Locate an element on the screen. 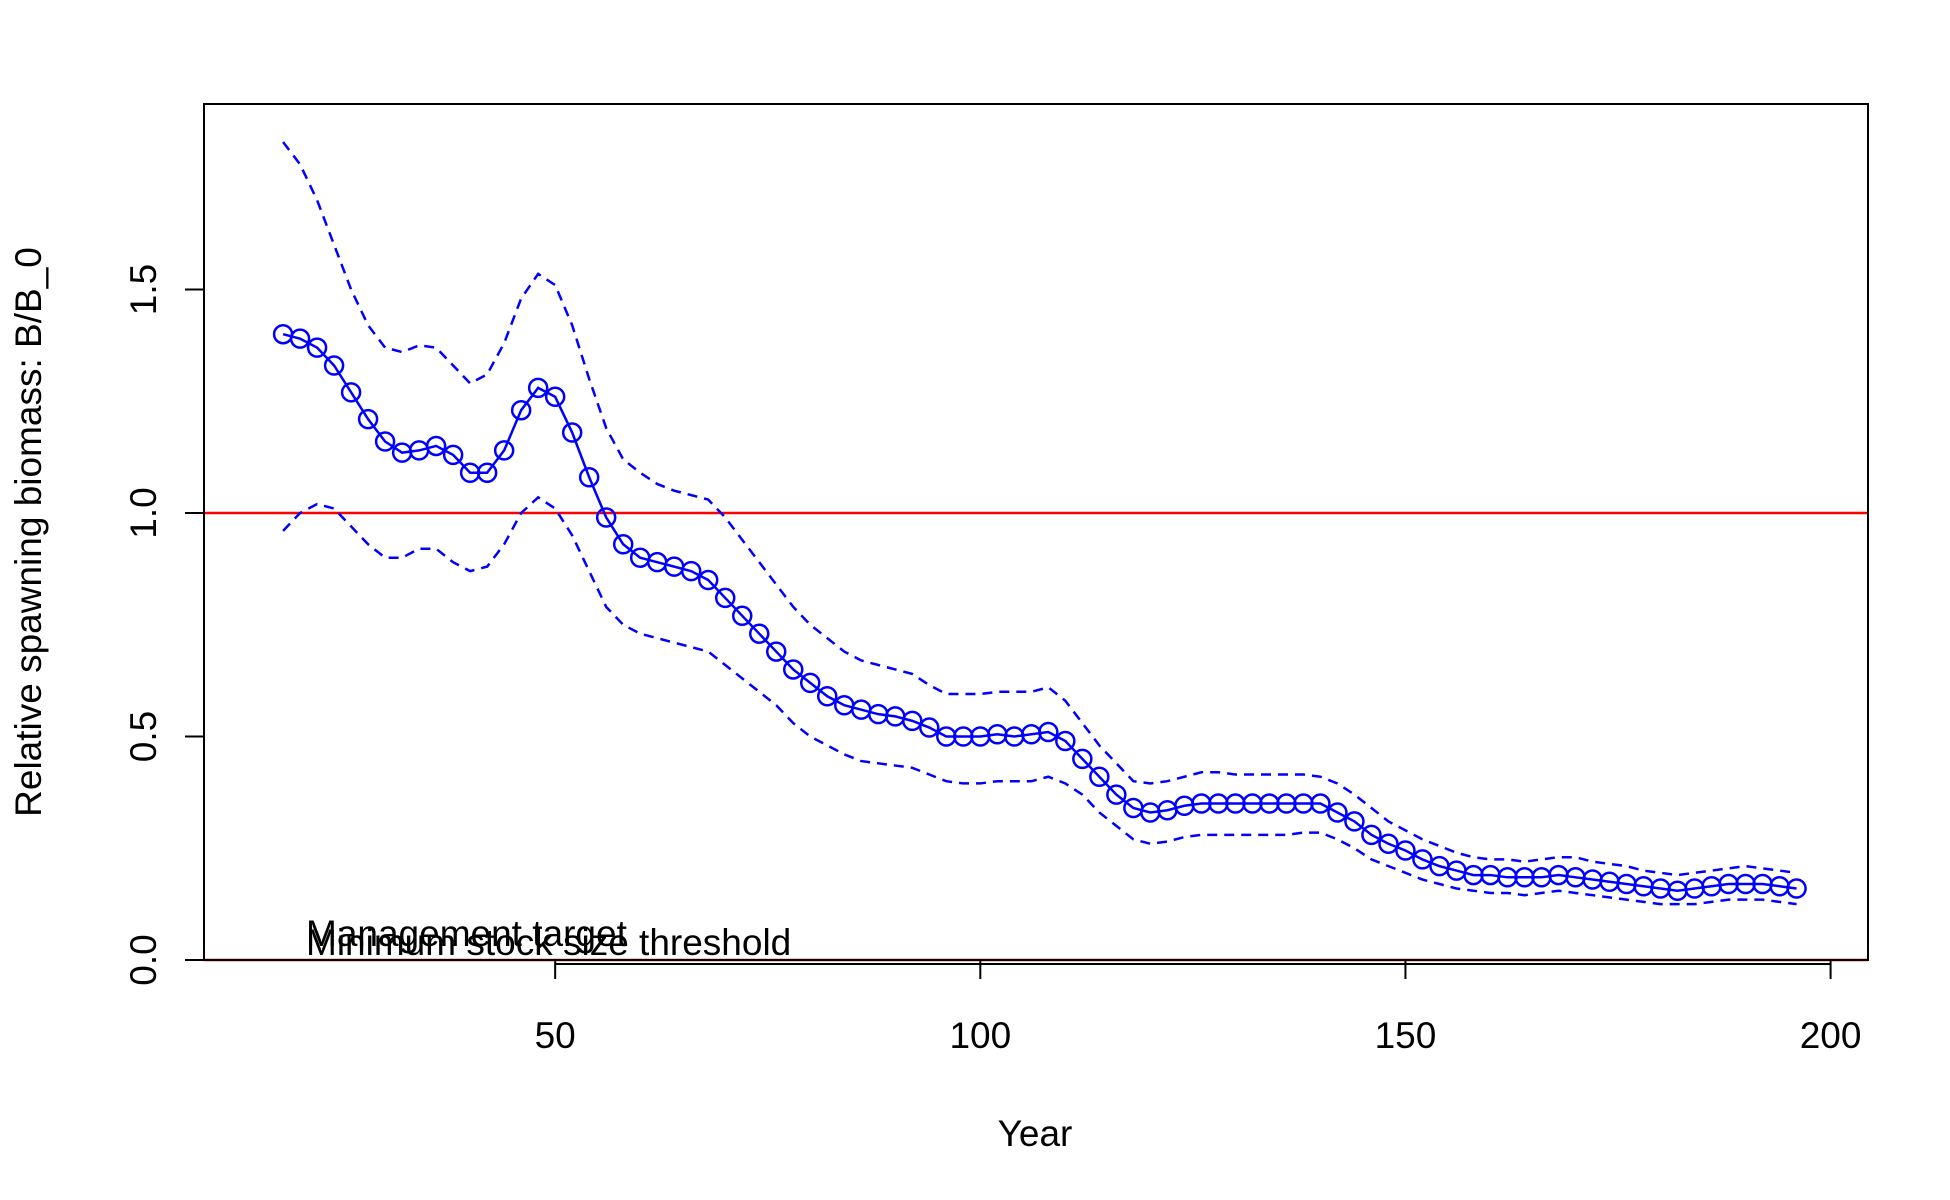 This screenshot has width=1950, height=1200. x-tick-label: 150 is located at coordinates (1406, 1035).